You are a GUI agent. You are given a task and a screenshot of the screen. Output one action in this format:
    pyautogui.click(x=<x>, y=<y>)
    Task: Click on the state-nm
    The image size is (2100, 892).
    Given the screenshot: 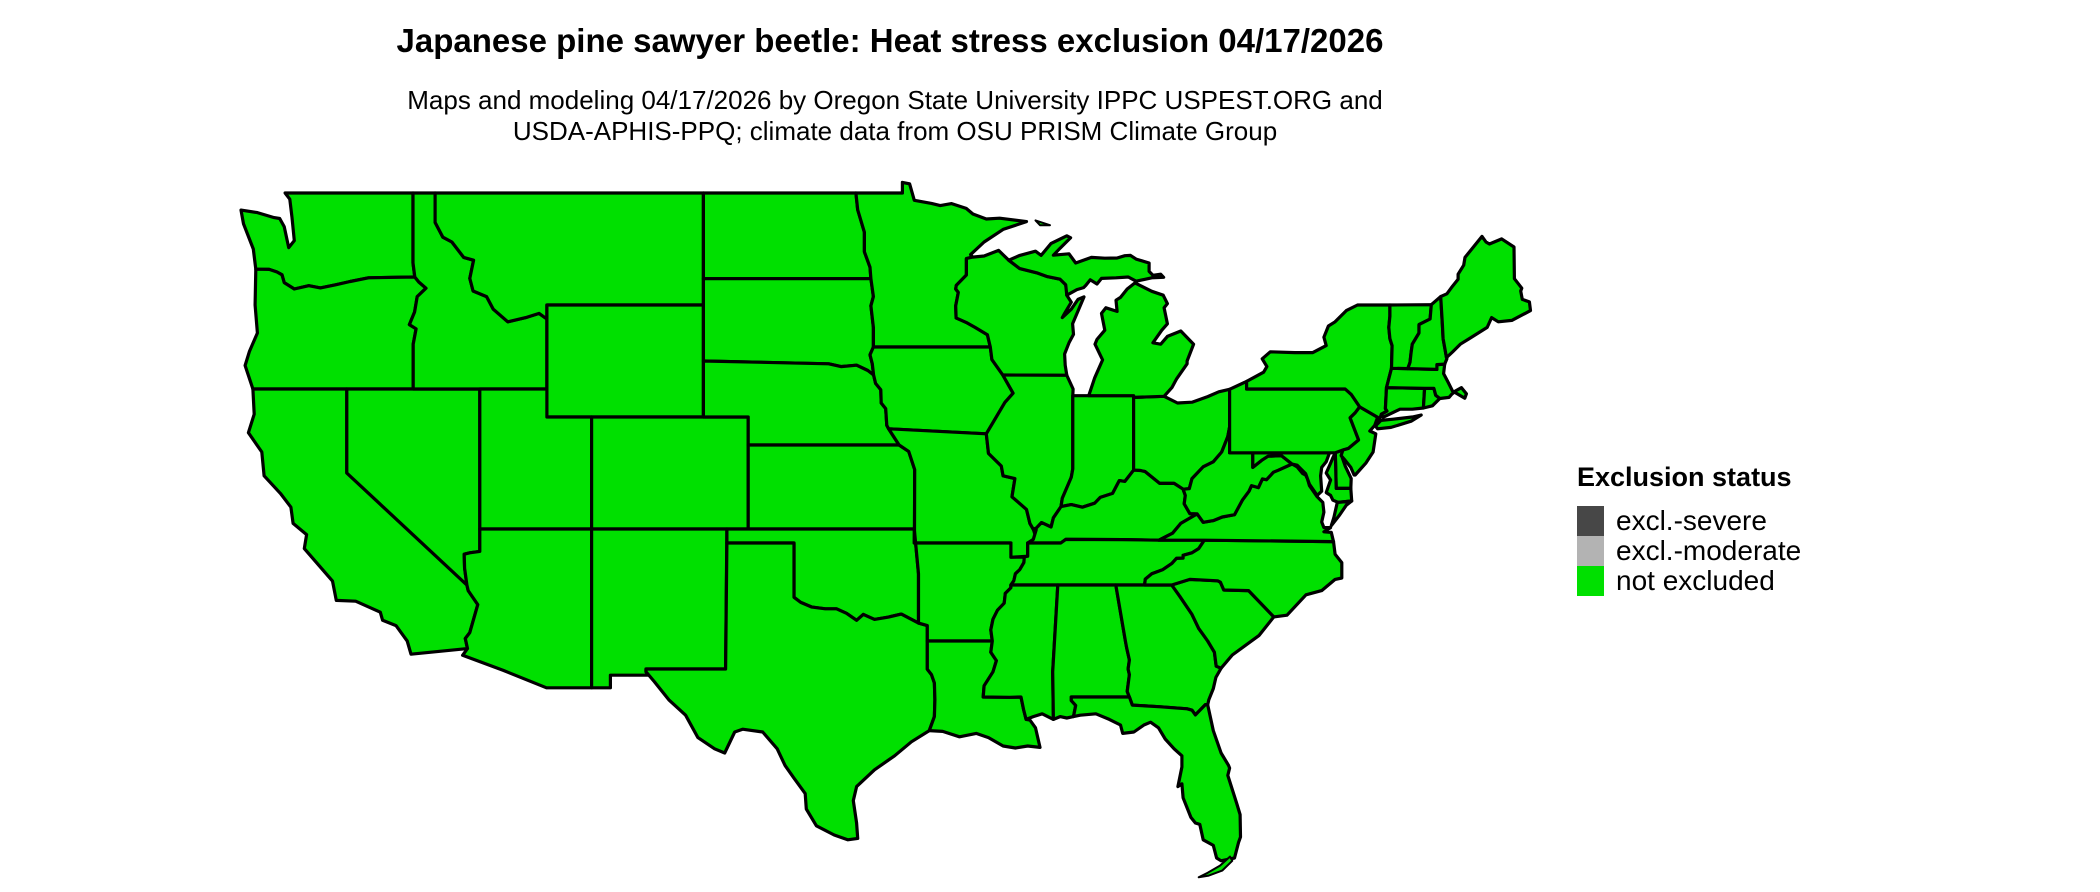 What is the action you would take?
    pyautogui.click(x=659, y=608)
    